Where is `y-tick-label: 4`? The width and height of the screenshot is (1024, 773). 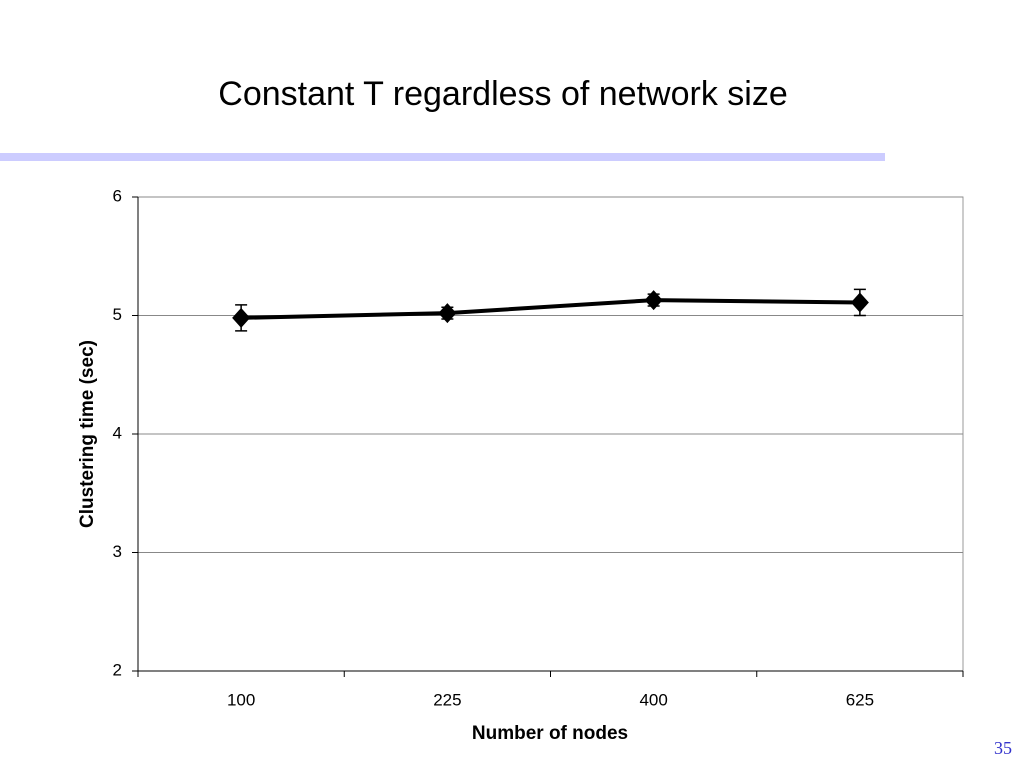
y-tick-label: 4 is located at coordinates (117, 432).